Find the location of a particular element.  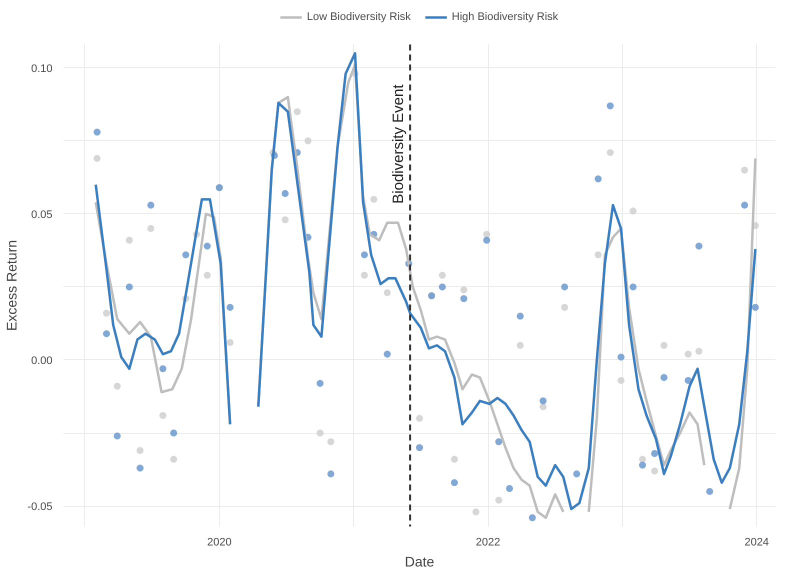

y-tick-label: 0.00 is located at coordinates (42, 360).